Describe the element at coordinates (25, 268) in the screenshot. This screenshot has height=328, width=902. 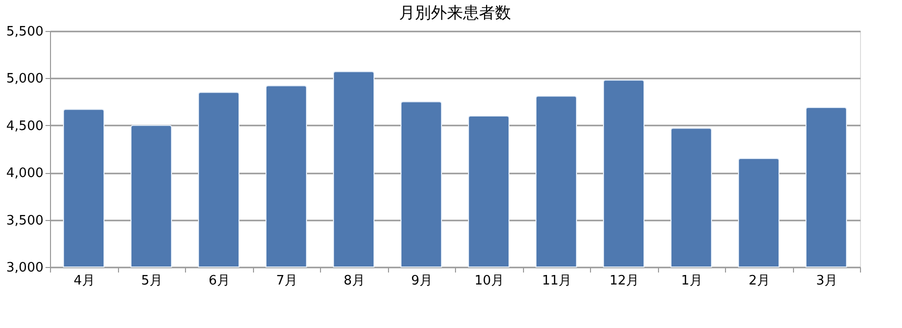
I see `y-tick-label: 3,000` at that location.